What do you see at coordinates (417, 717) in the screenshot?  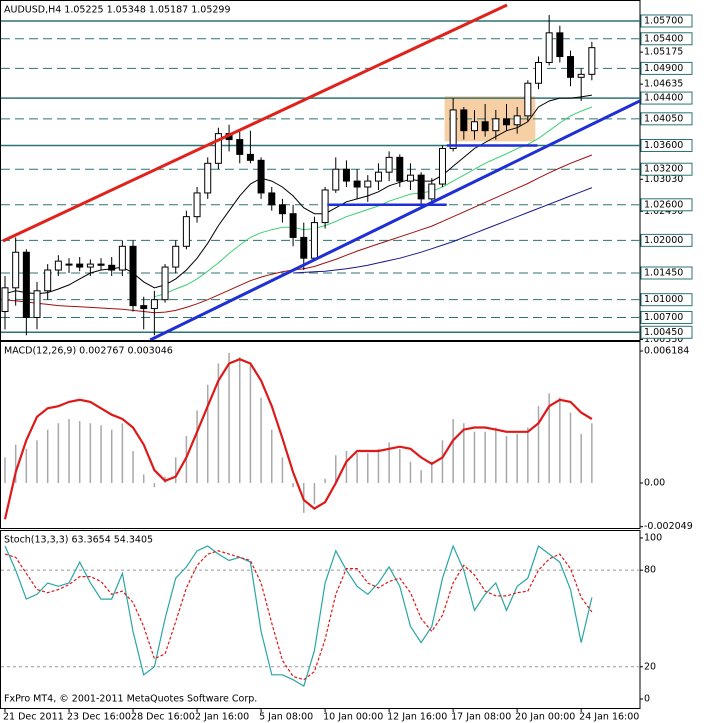 I see `x-tick-label: 12 Jan 16:00` at bounding box center [417, 717].